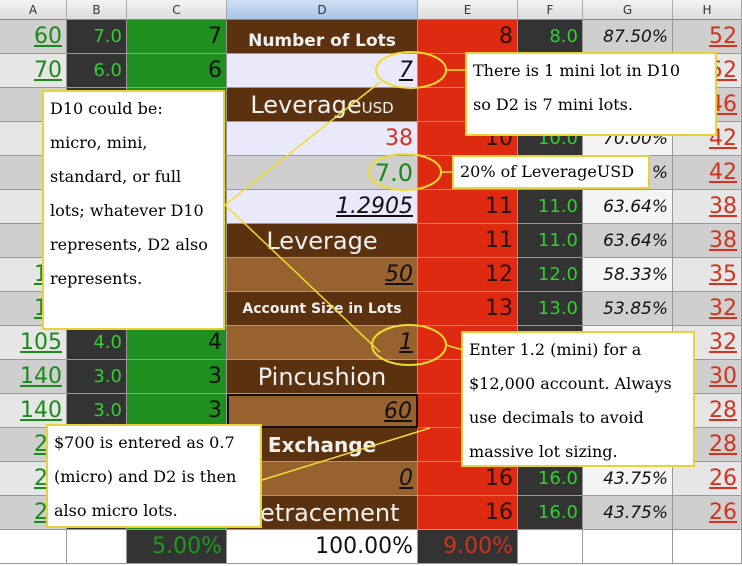 This screenshot has height=566, width=742. I want to click on callout-line: (micro) and D2 is then, so click(145, 476).